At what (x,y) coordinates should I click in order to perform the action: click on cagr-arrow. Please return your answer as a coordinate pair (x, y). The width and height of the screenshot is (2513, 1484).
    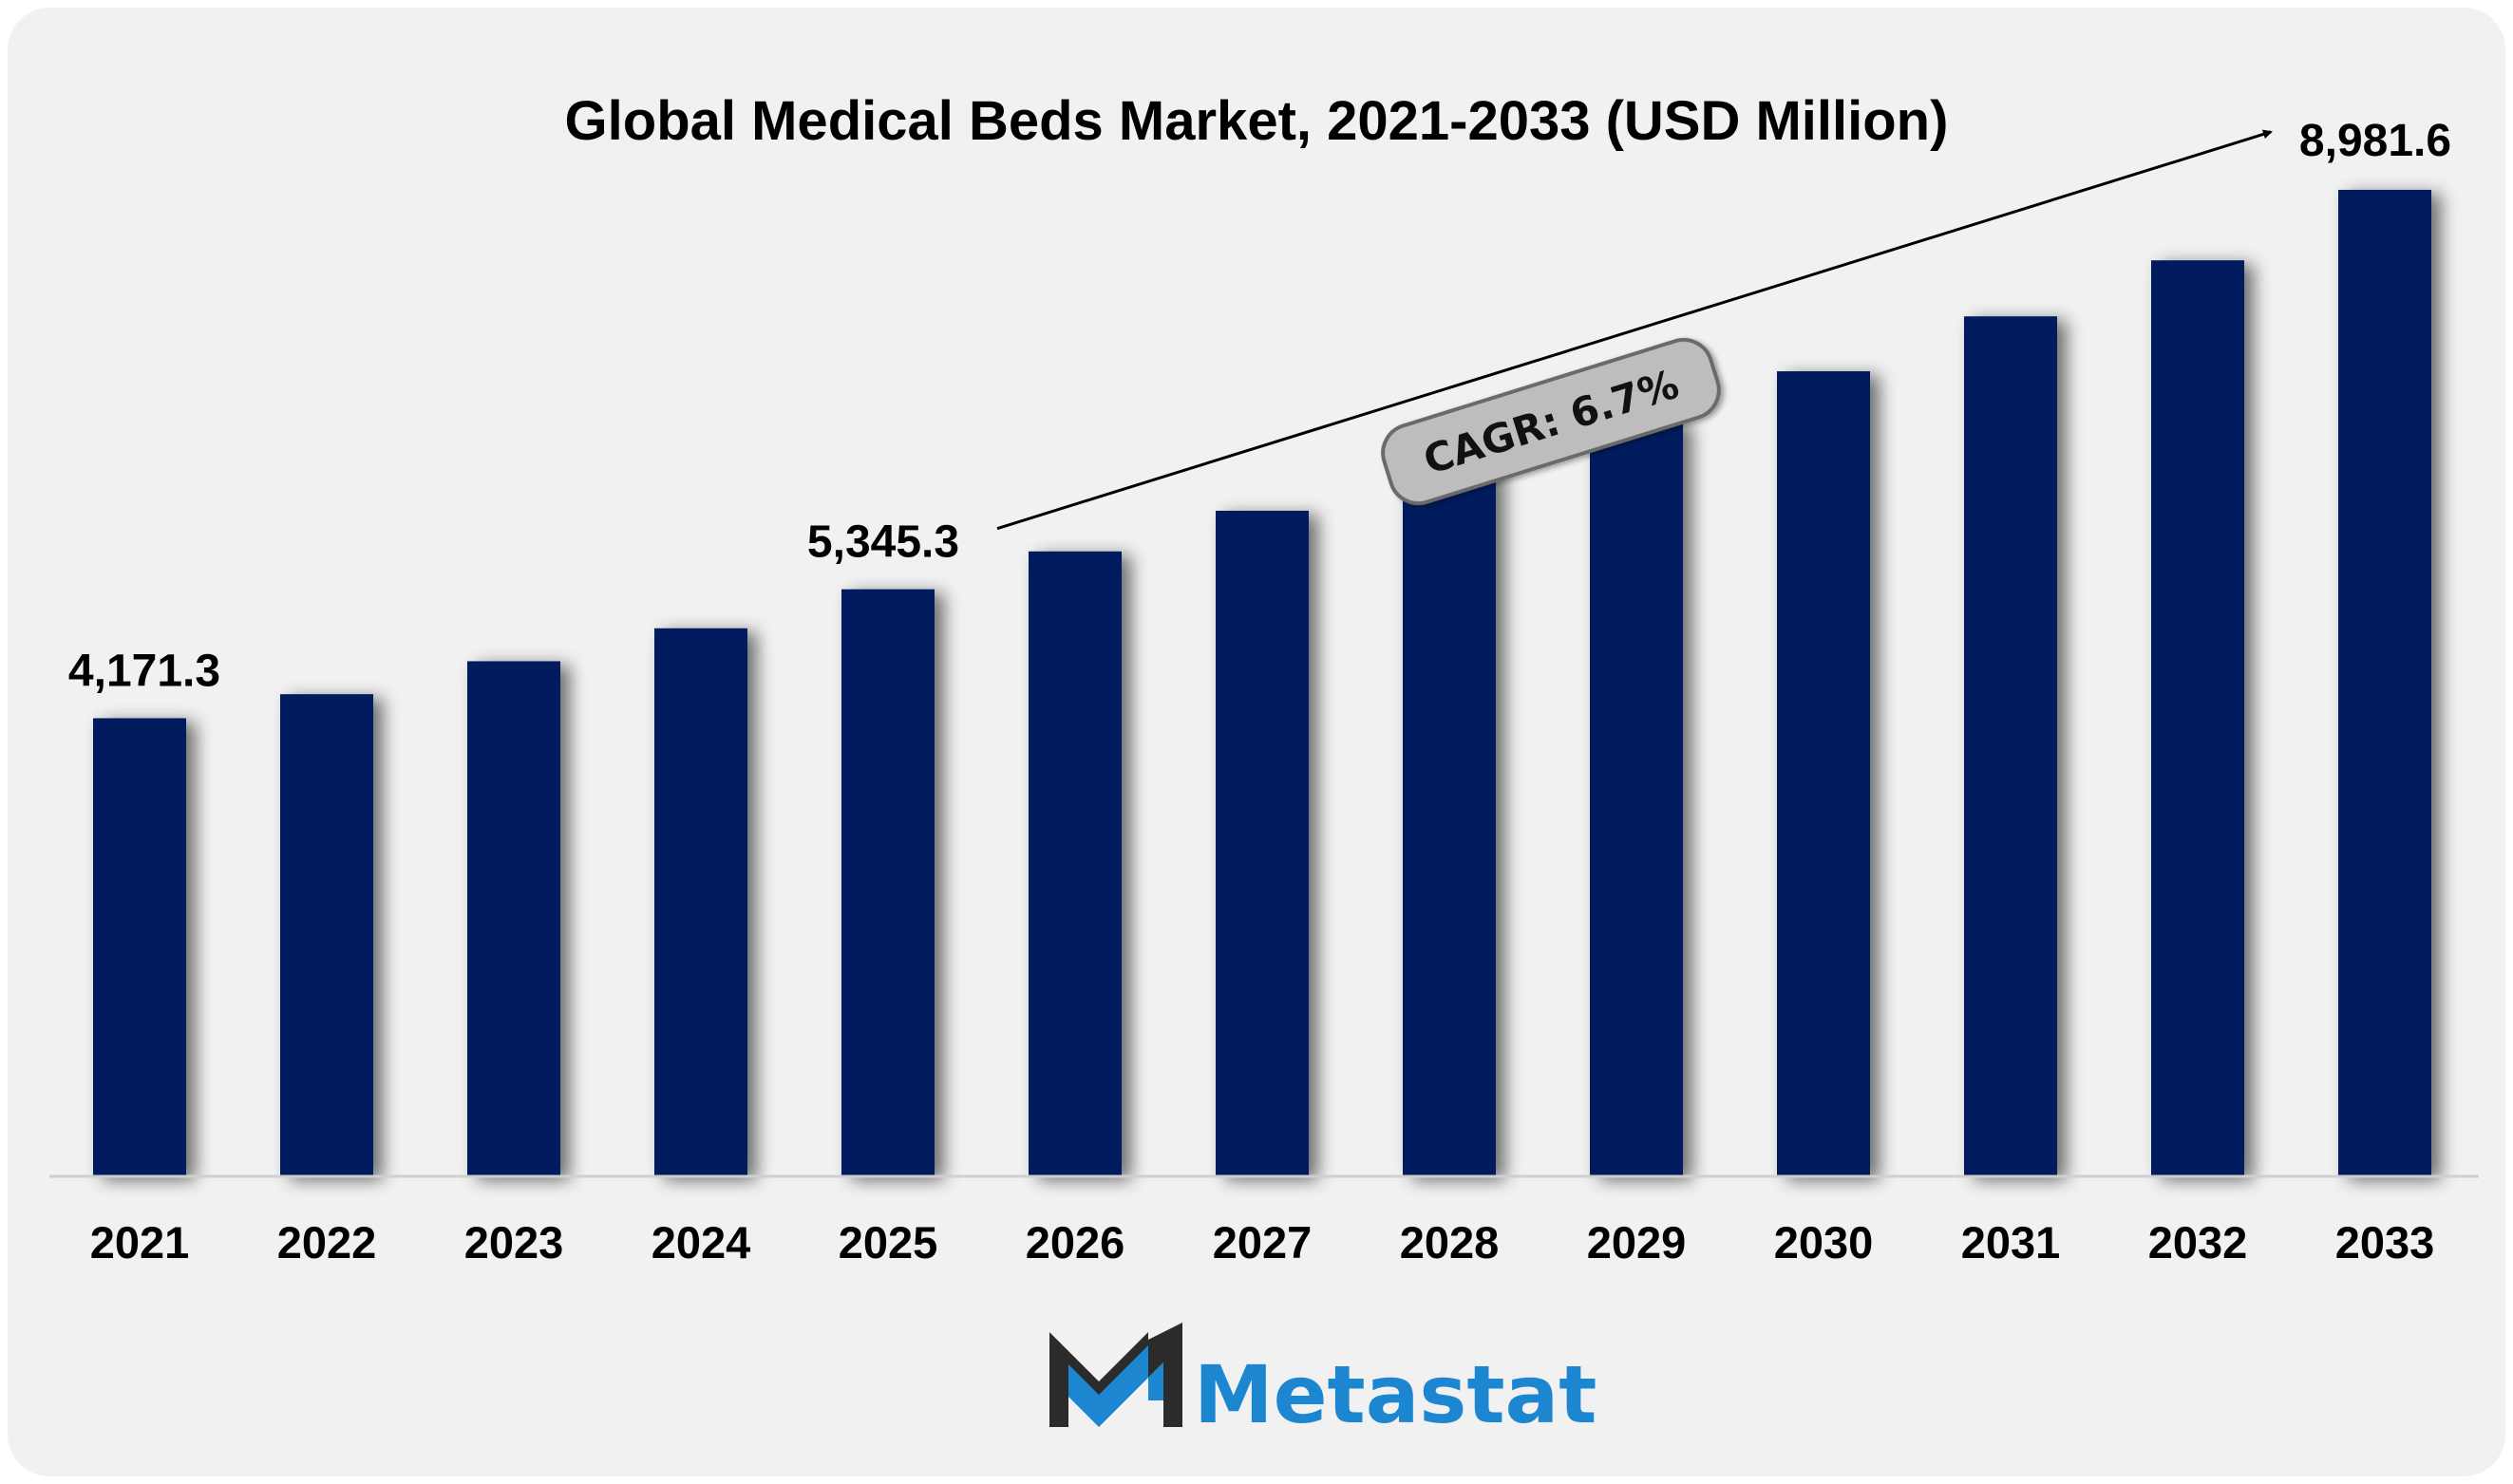
    Looking at the image, I should click on (1635, 330).